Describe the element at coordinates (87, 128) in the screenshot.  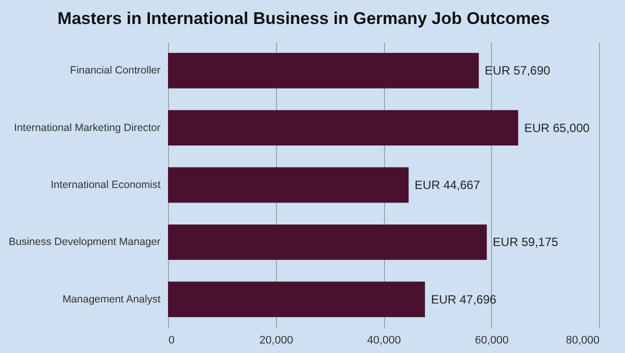
I see `y-tick-label: International Marketing Director` at that location.